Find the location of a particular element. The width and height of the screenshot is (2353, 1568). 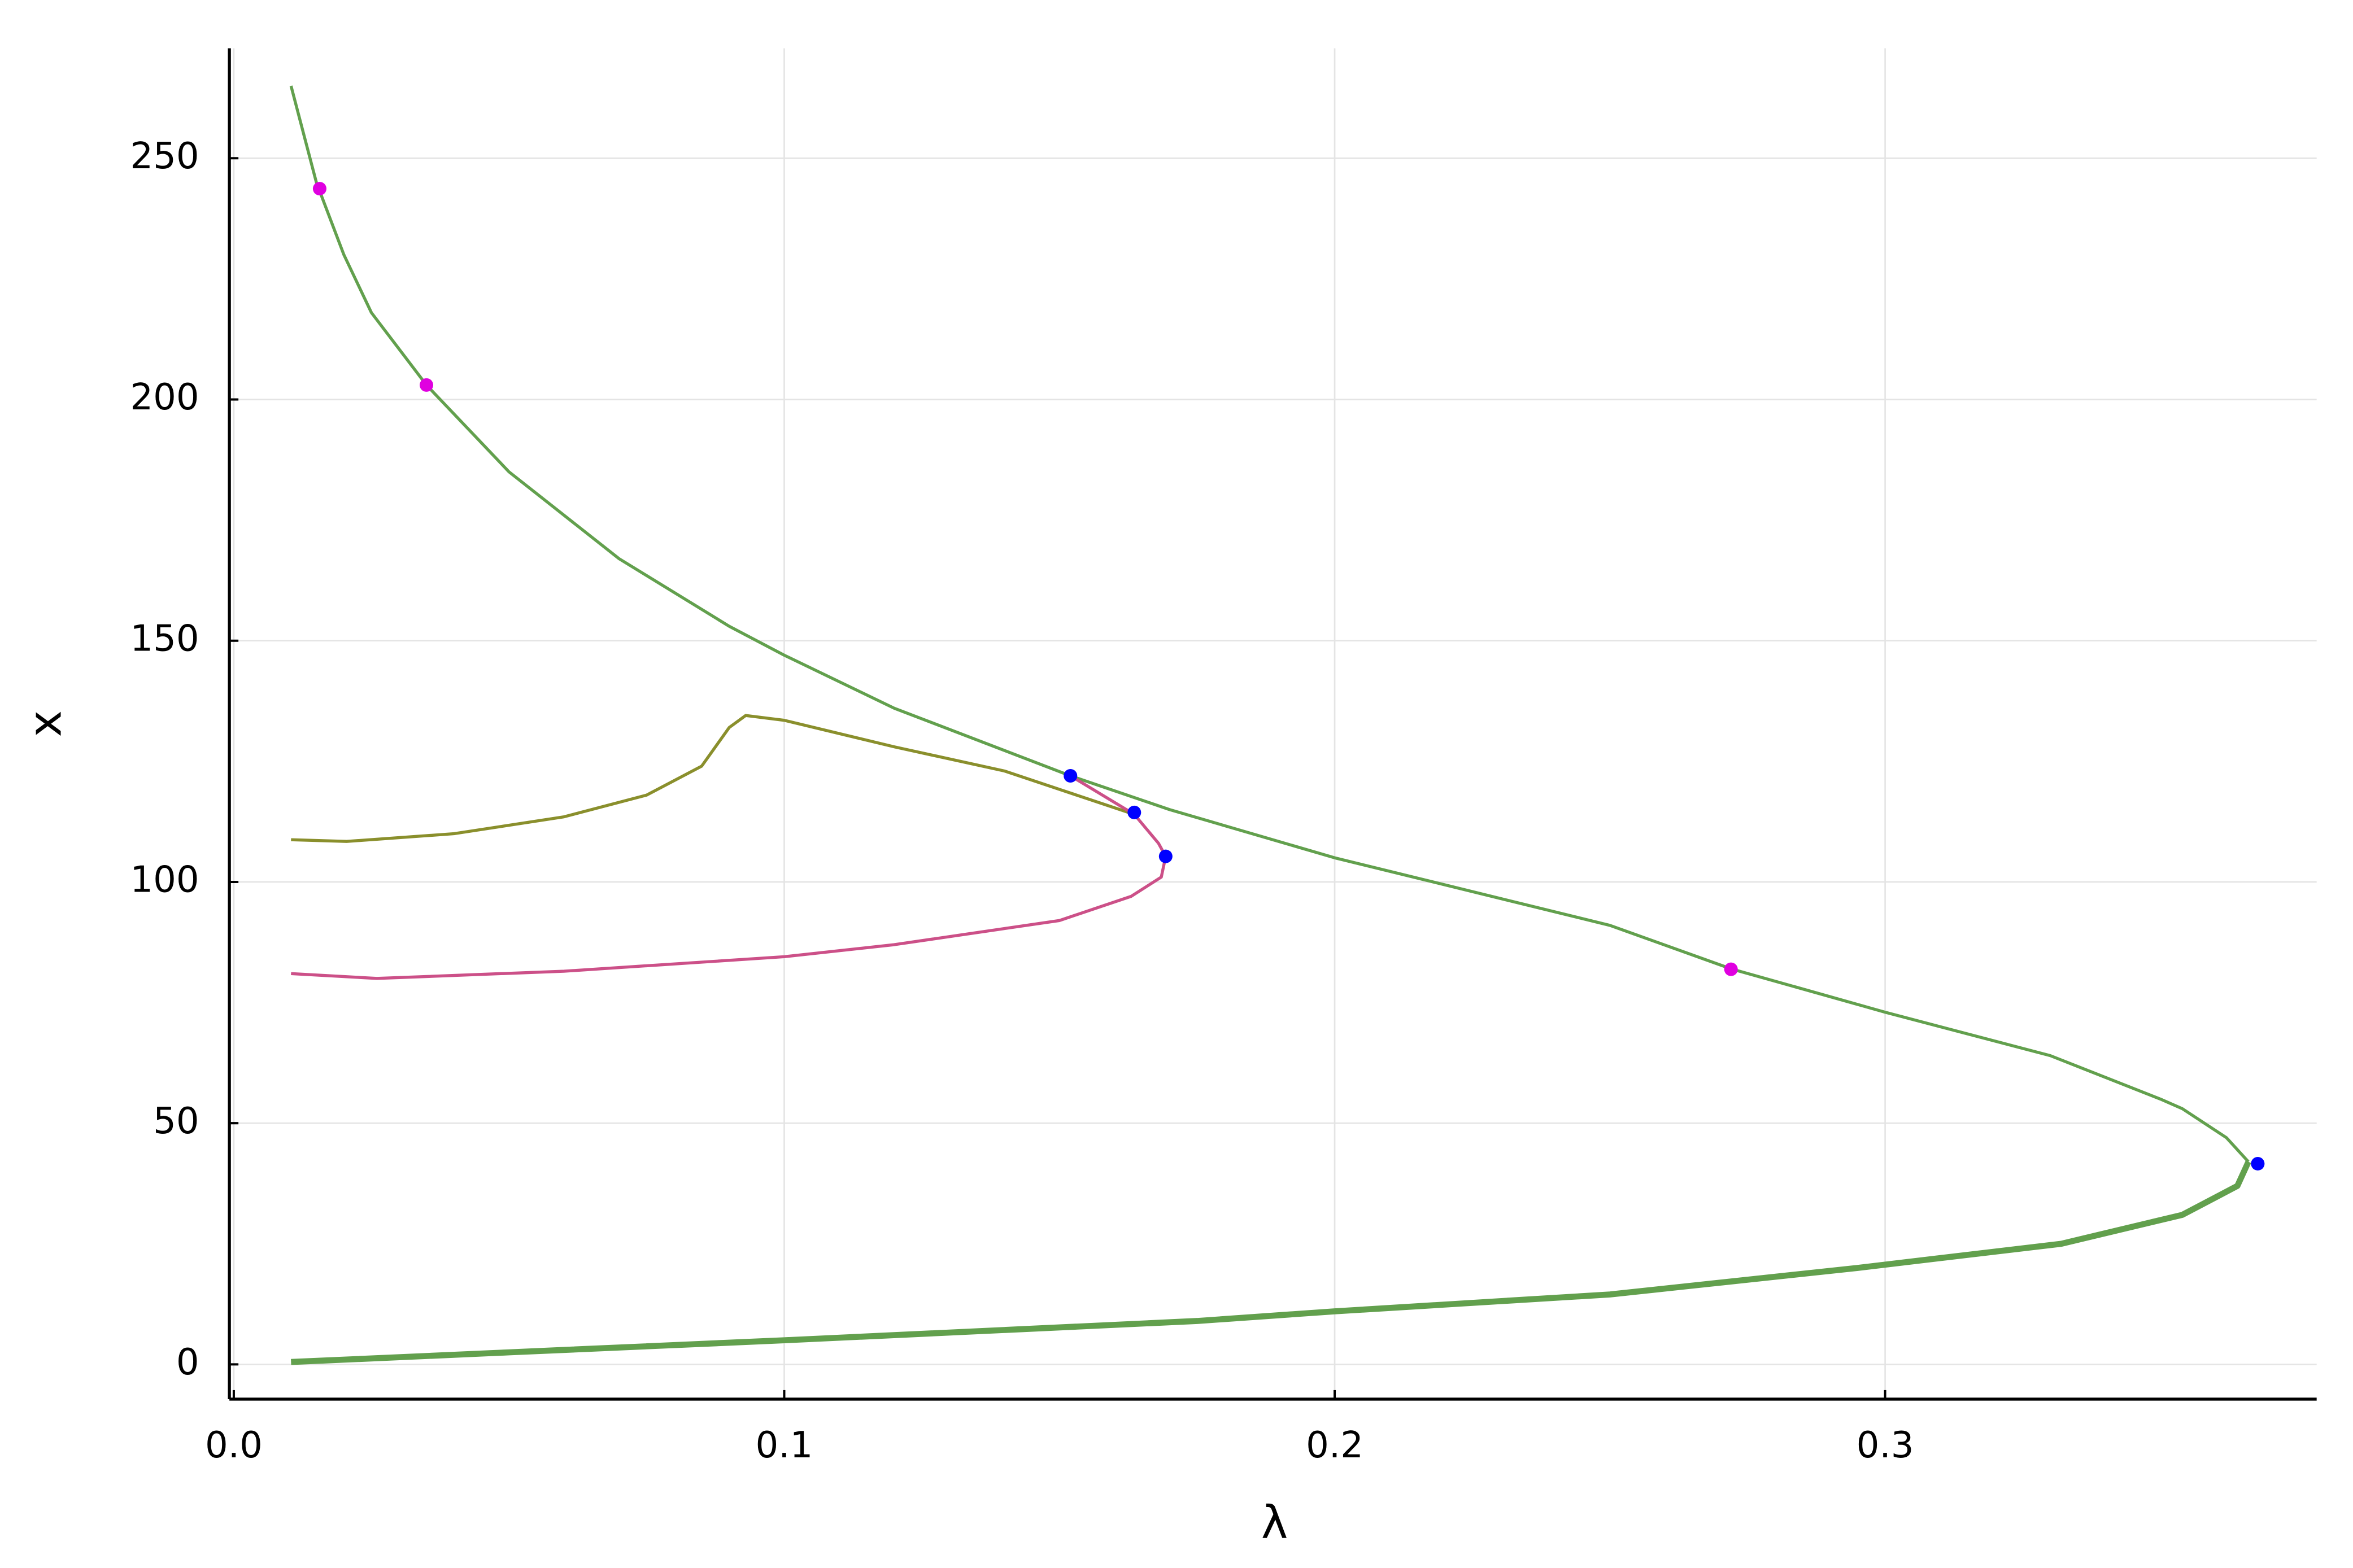

x-axis-label: λ is located at coordinates (1274, 1522).